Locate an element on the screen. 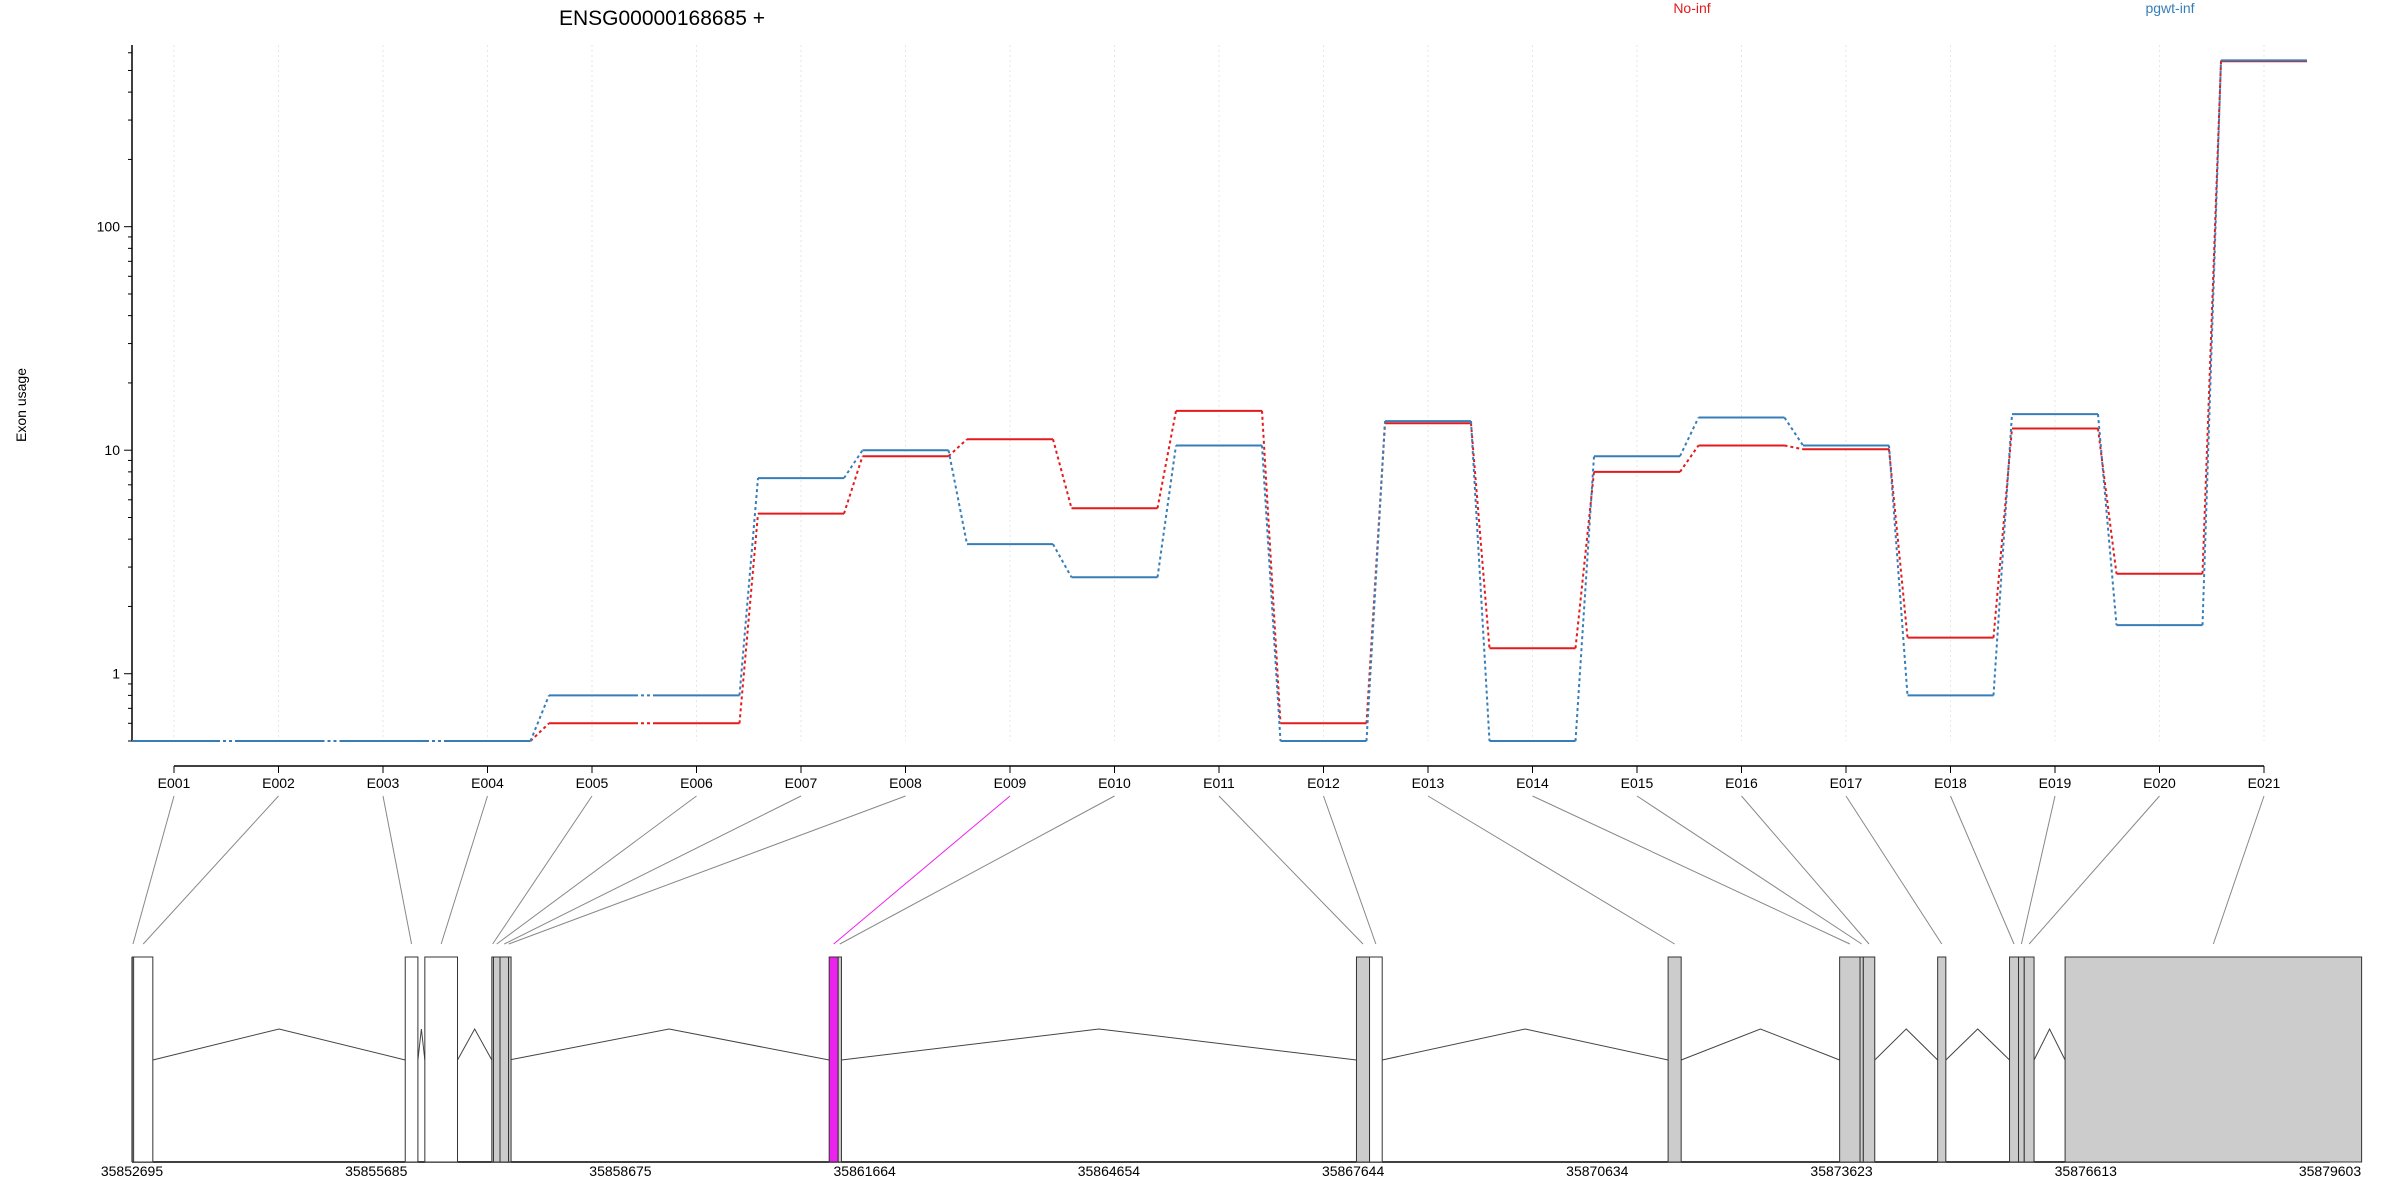 The height and width of the screenshot is (1200, 2400). x-tick-label-e010: E010 is located at coordinates (1114, 783).